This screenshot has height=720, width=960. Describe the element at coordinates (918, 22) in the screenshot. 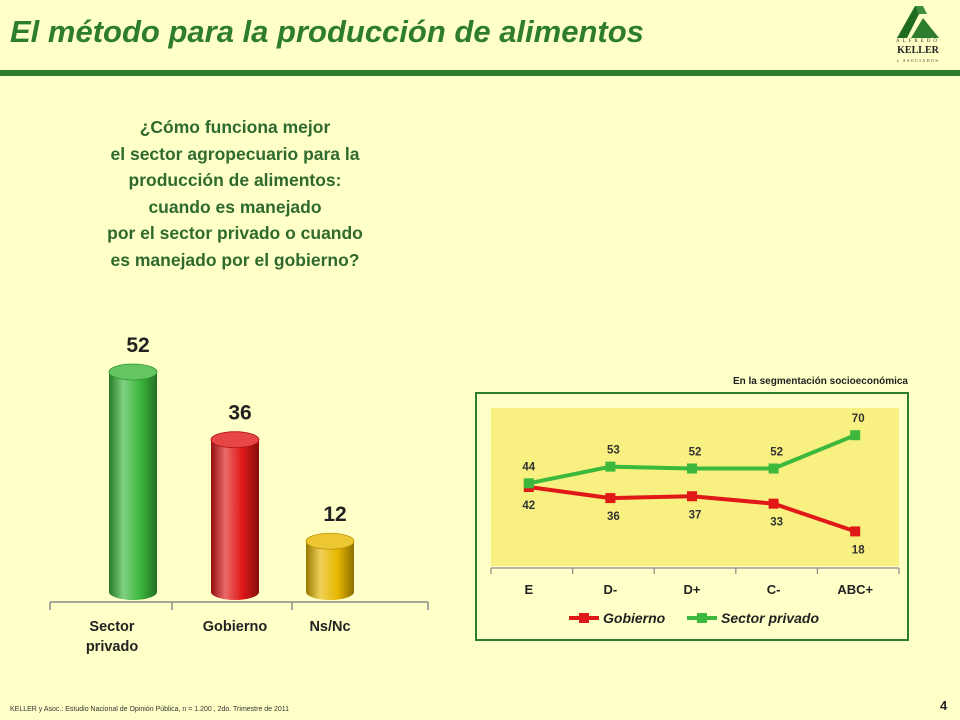

I see `logo-mark-icon` at that location.